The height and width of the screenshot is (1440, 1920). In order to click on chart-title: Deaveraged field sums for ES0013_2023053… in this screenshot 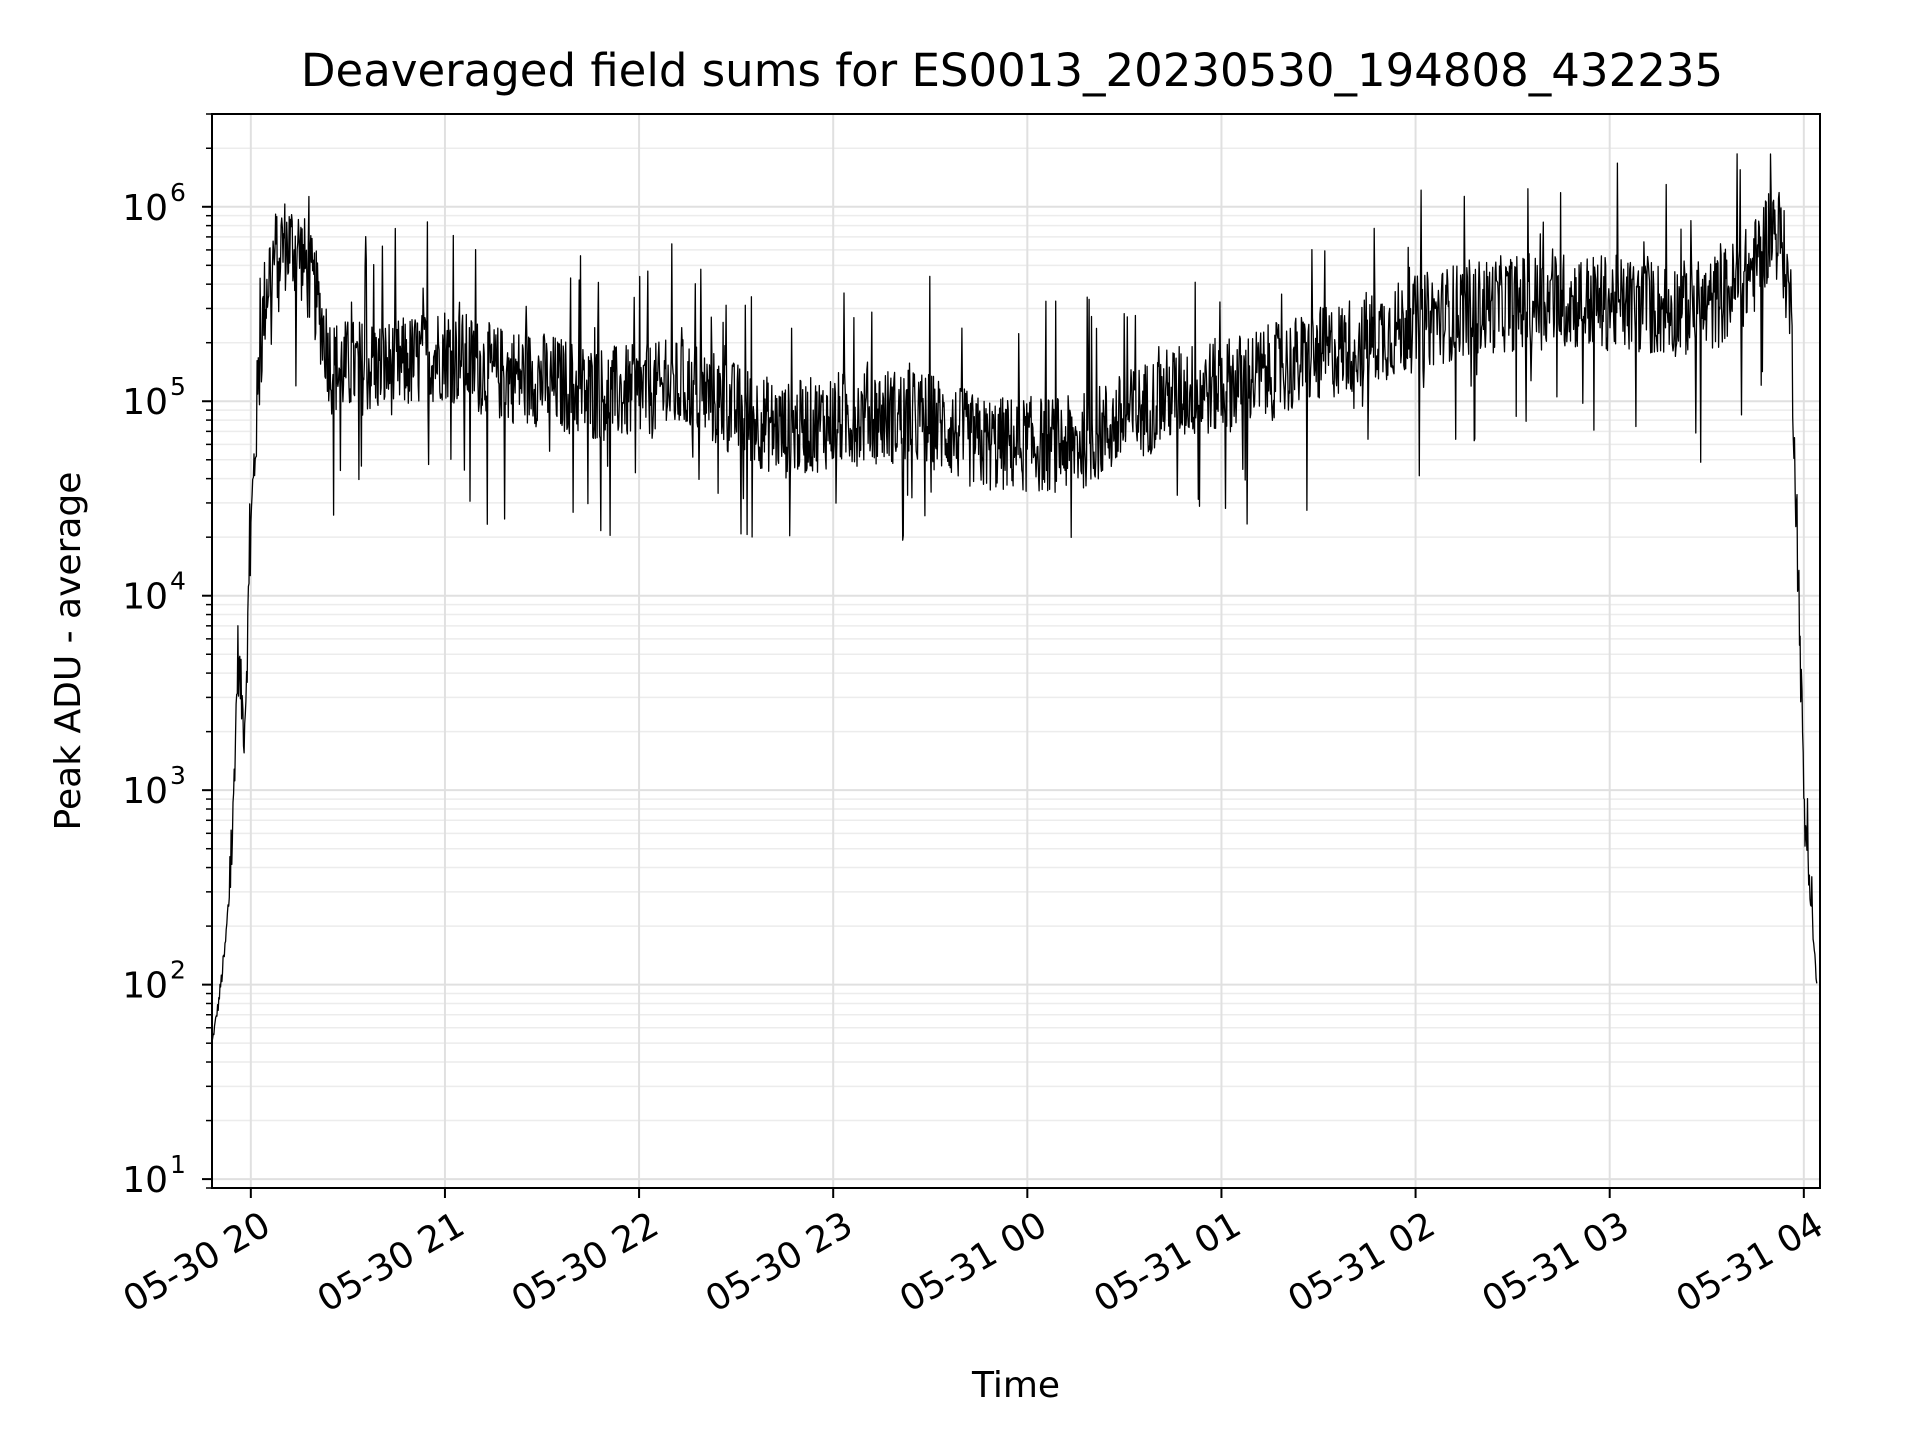, I will do `click(1012, 70)`.